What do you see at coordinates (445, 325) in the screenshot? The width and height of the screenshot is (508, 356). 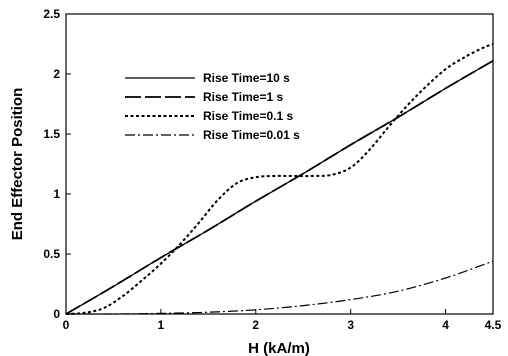 I see `x-tick-label: 4` at bounding box center [445, 325].